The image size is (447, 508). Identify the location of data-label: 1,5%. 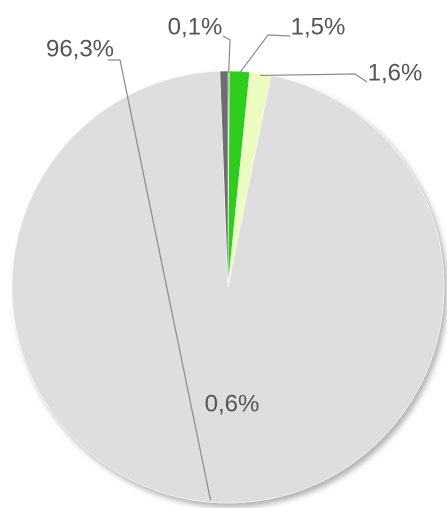
(318, 26).